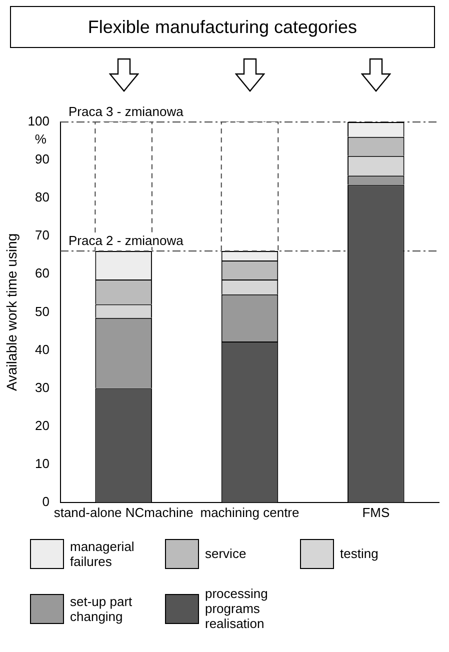 This screenshot has height=652, width=449. I want to click on ref-line-label: Praca 2 - zmianowa, so click(126, 240).